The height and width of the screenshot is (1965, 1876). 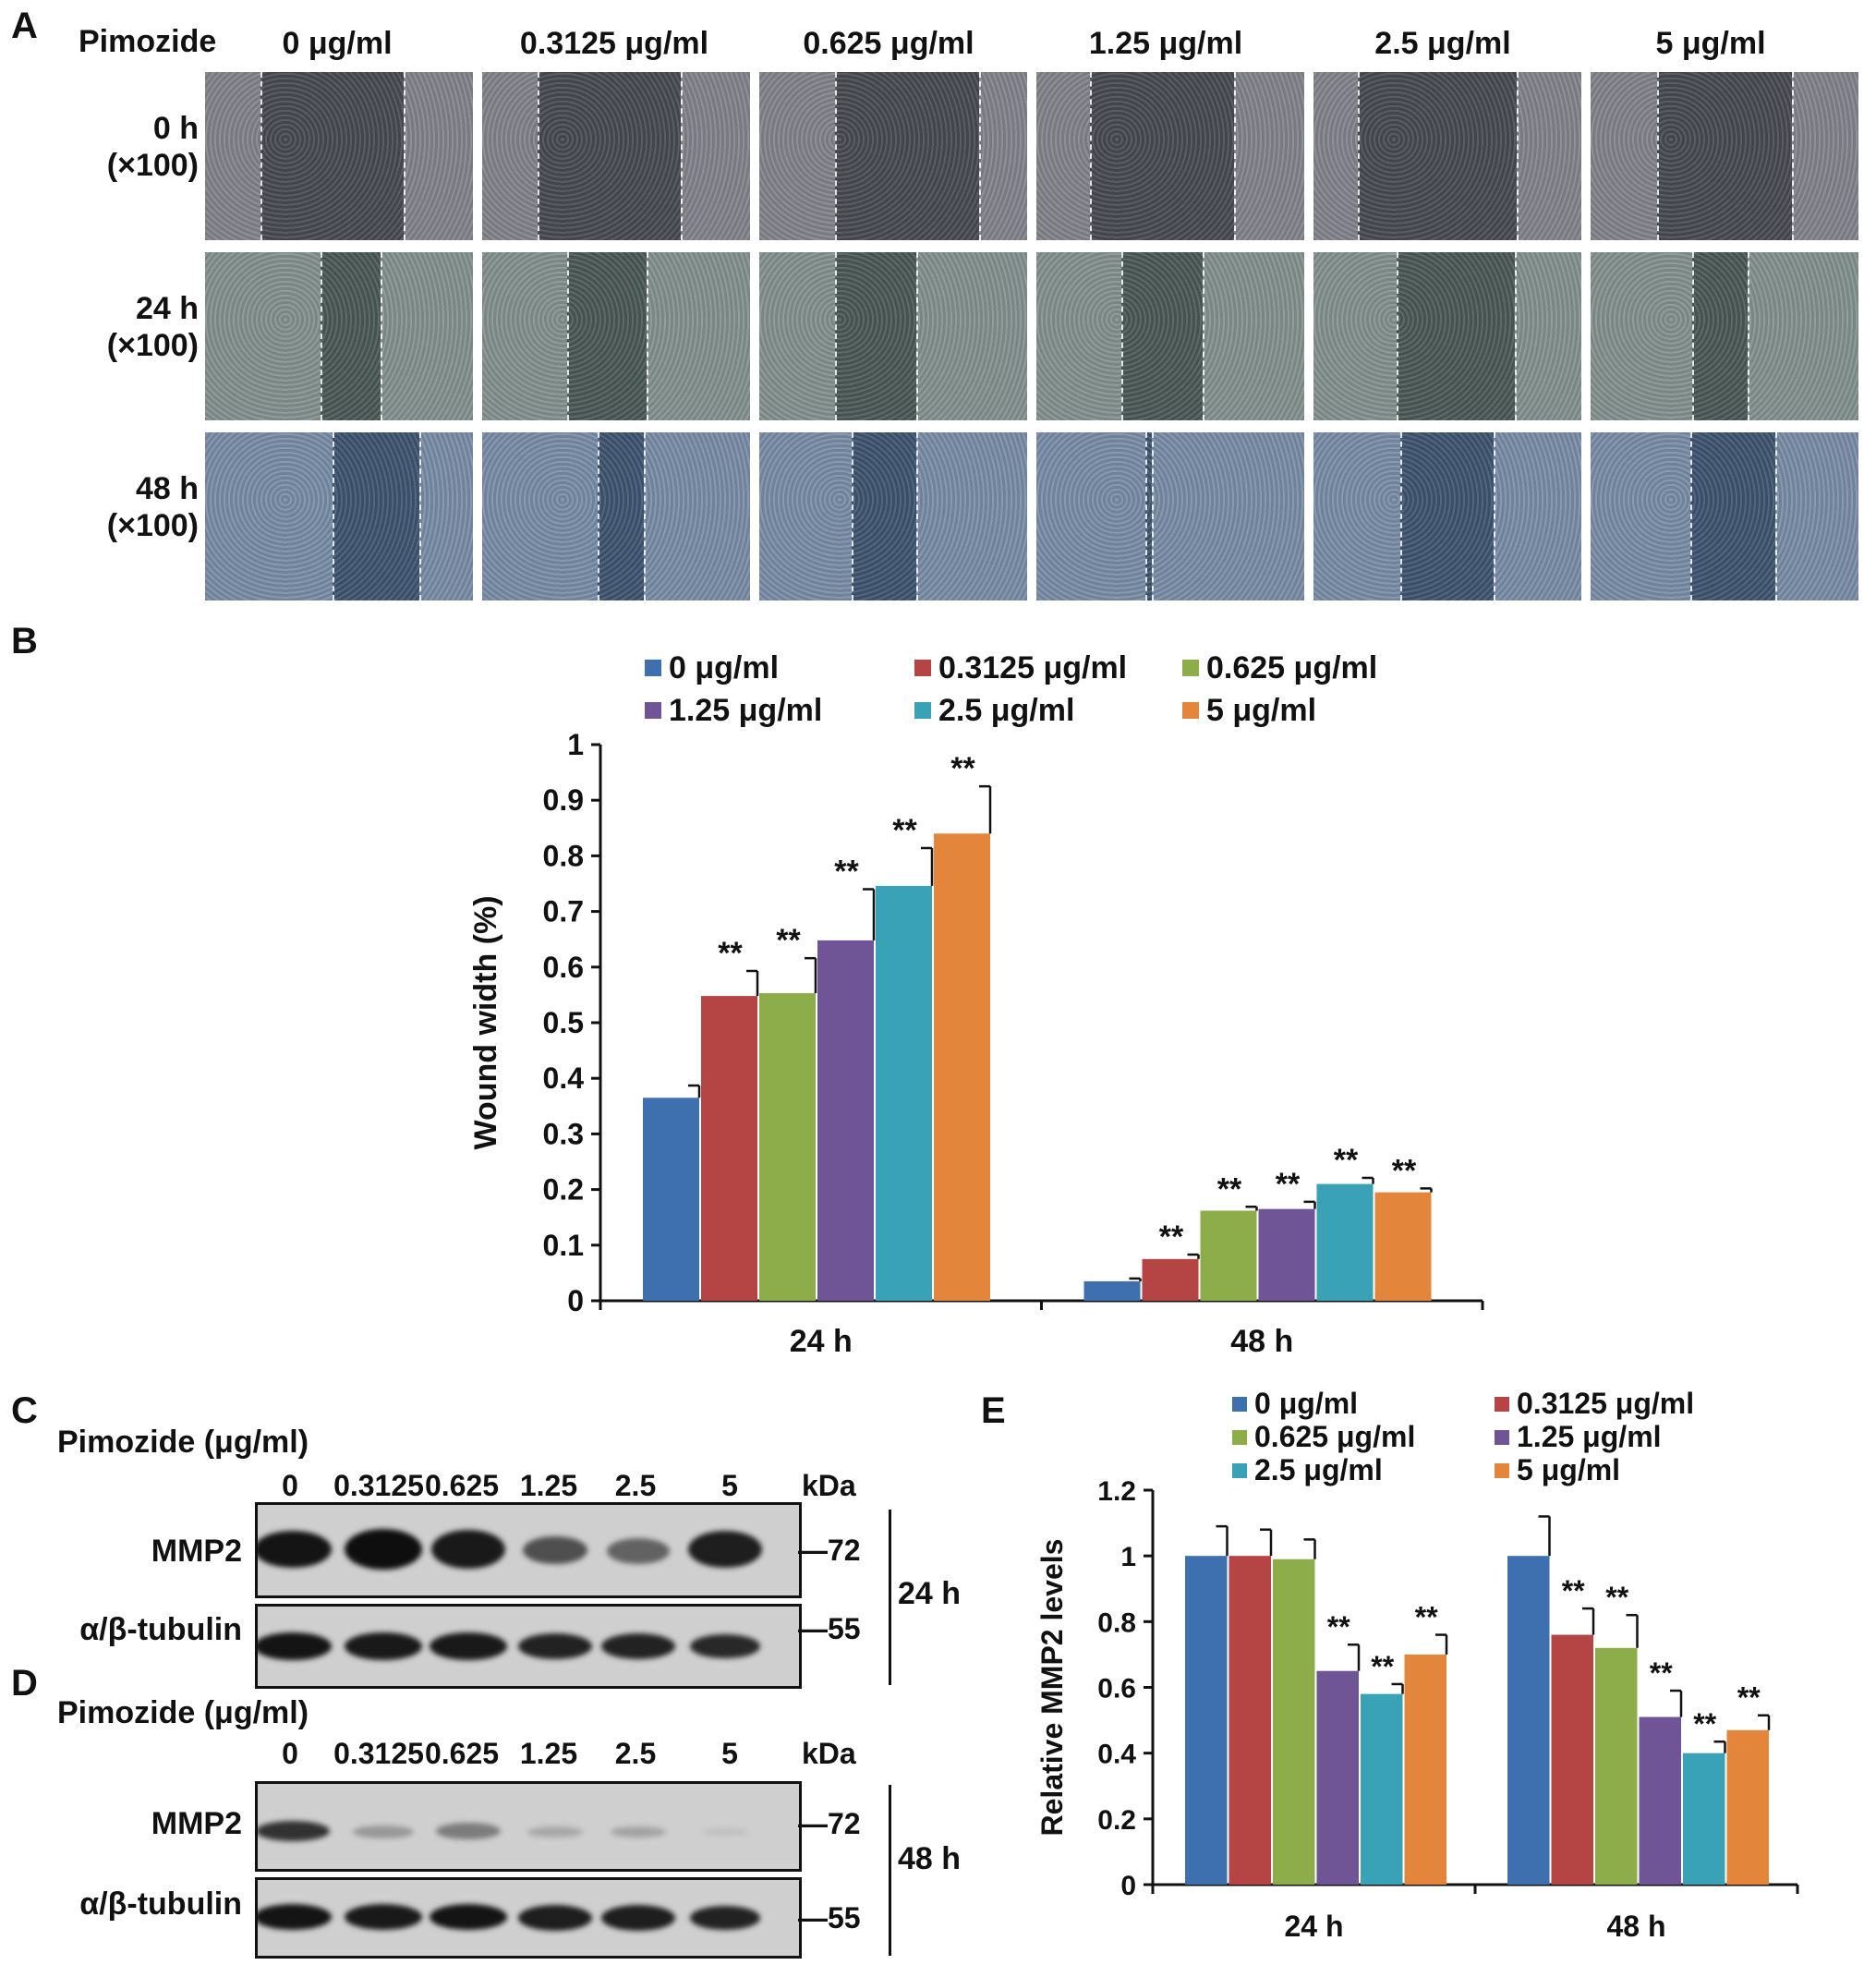 What do you see at coordinates (337, 43) in the screenshot?
I see `concentration-header: 0 μg/ml` at bounding box center [337, 43].